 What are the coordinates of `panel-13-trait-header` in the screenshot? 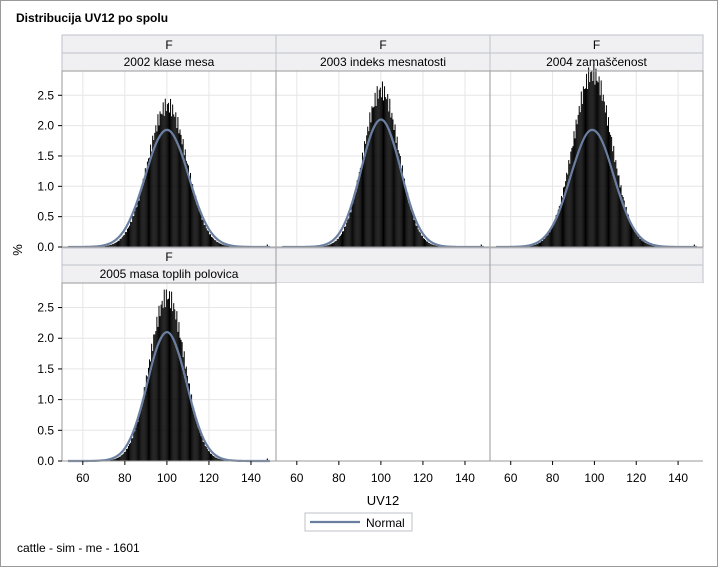 It's located at (596, 274).